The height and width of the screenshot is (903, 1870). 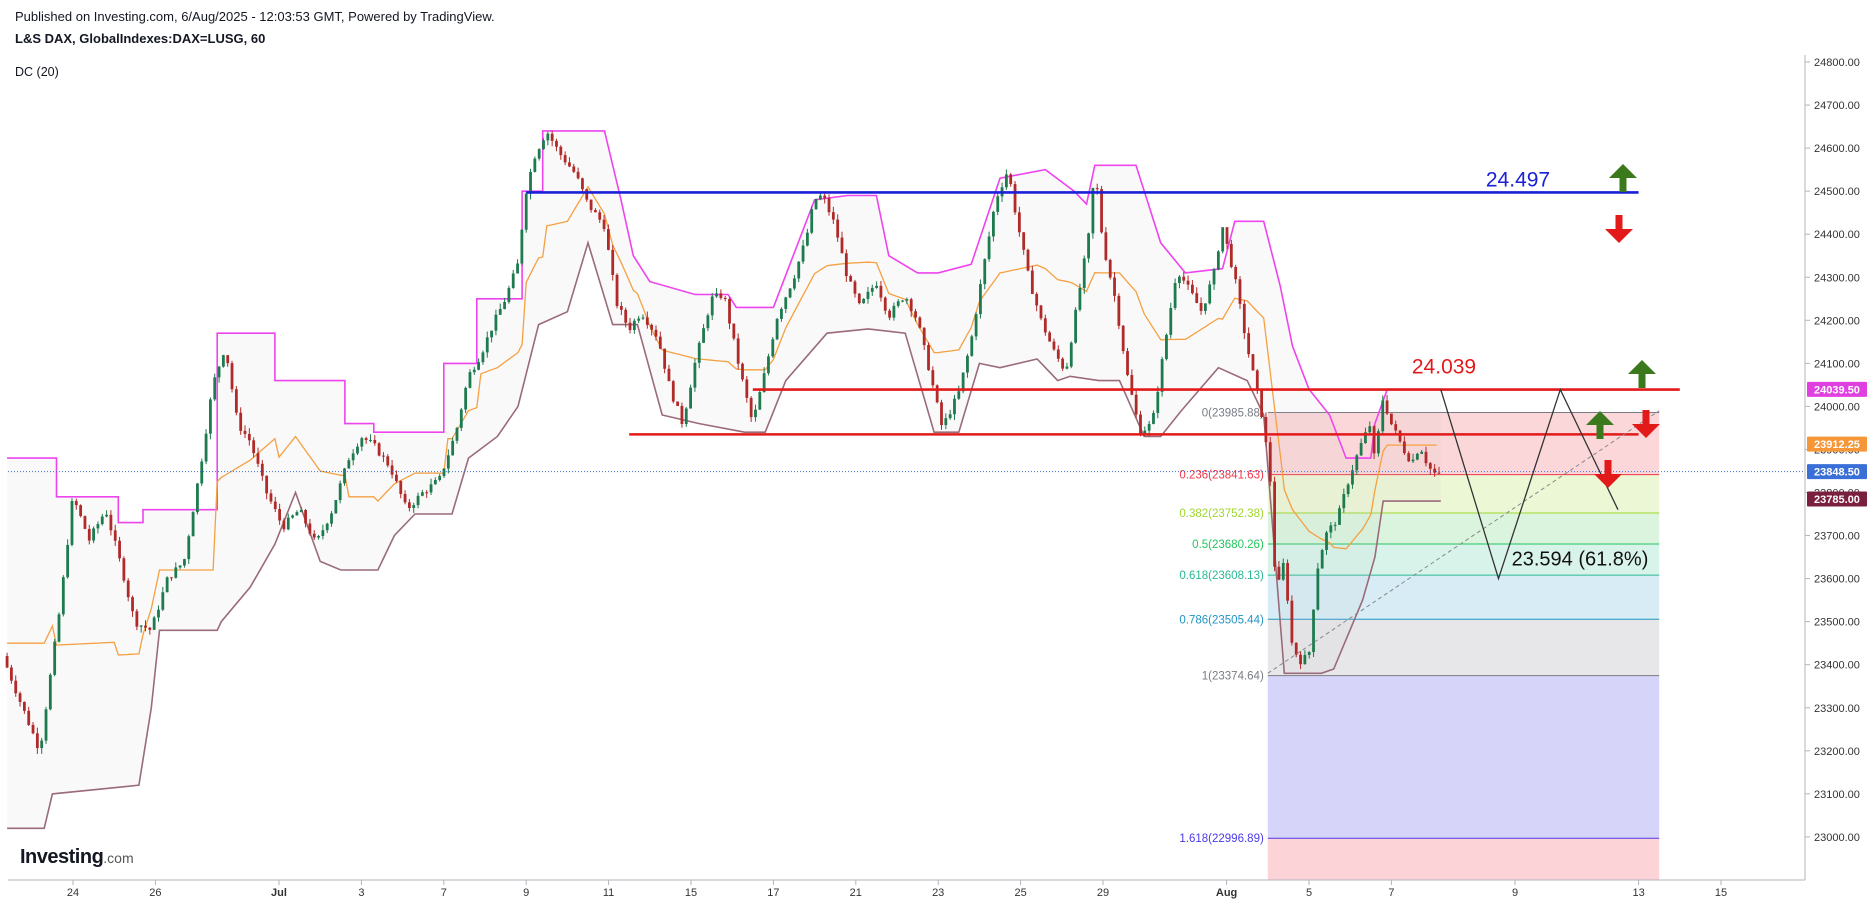 I want to click on trend-line, so click(x=1463, y=542).